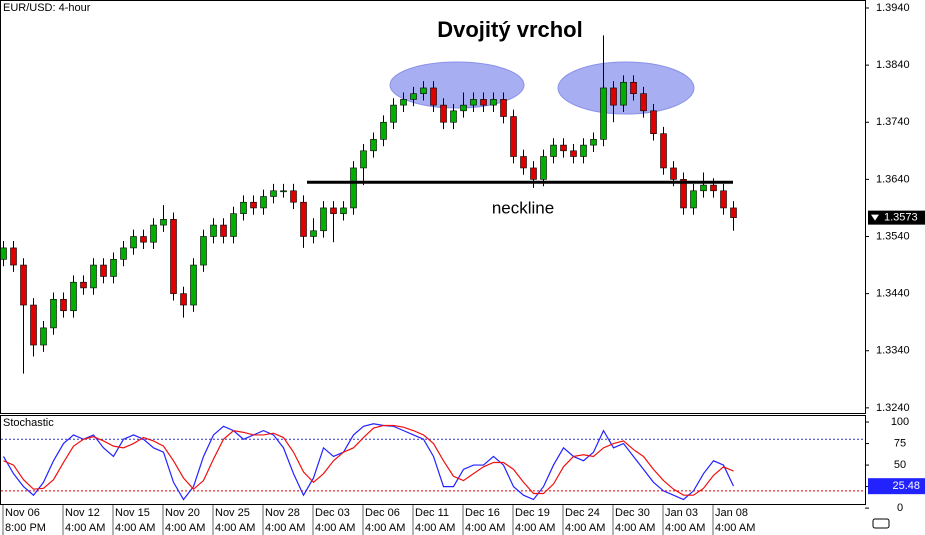  I want to click on last-price: 1.3573, so click(901, 218).